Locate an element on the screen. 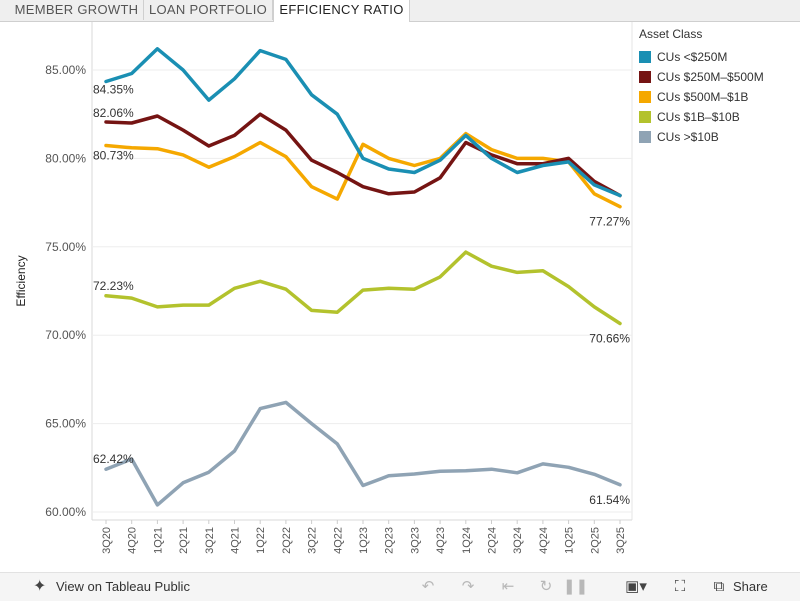 The width and height of the screenshot is (800, 601). end-data-label: 70.66% is located at coordinates (609, 339).